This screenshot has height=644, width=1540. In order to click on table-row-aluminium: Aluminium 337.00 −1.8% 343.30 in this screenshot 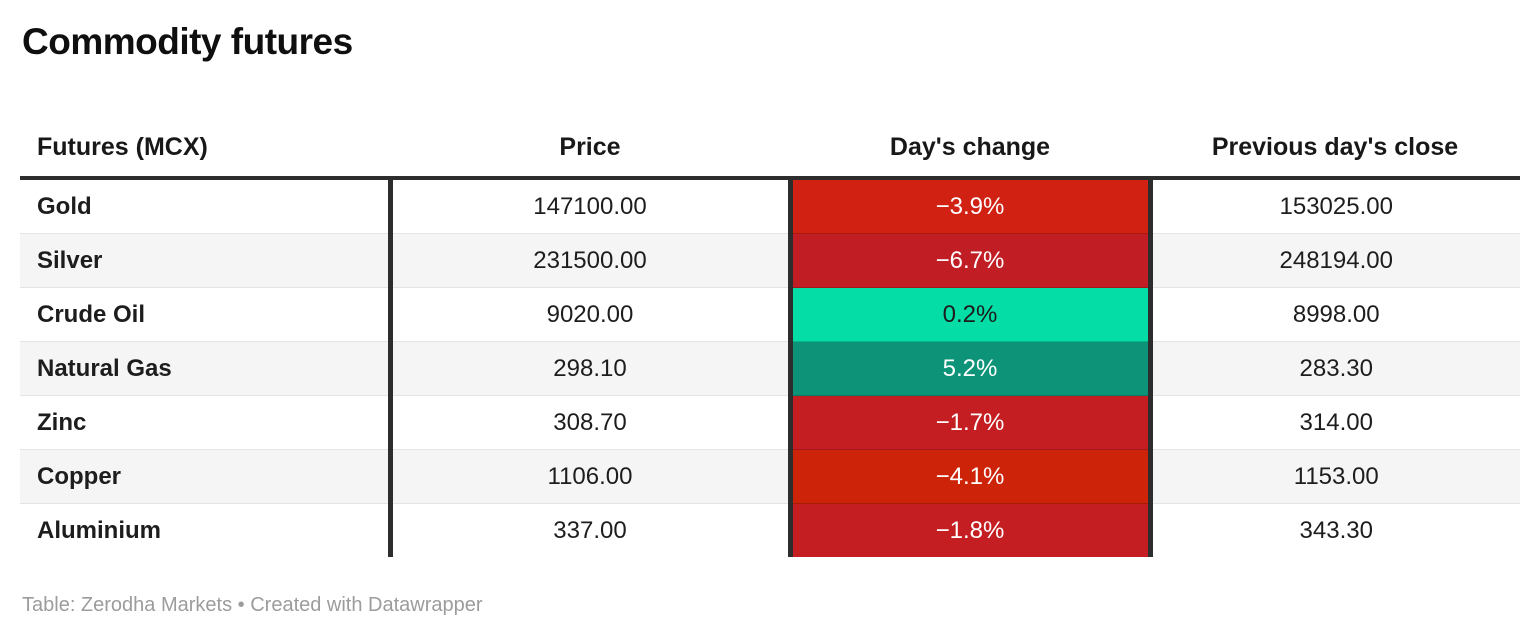, I will do `click(770, 530)`.